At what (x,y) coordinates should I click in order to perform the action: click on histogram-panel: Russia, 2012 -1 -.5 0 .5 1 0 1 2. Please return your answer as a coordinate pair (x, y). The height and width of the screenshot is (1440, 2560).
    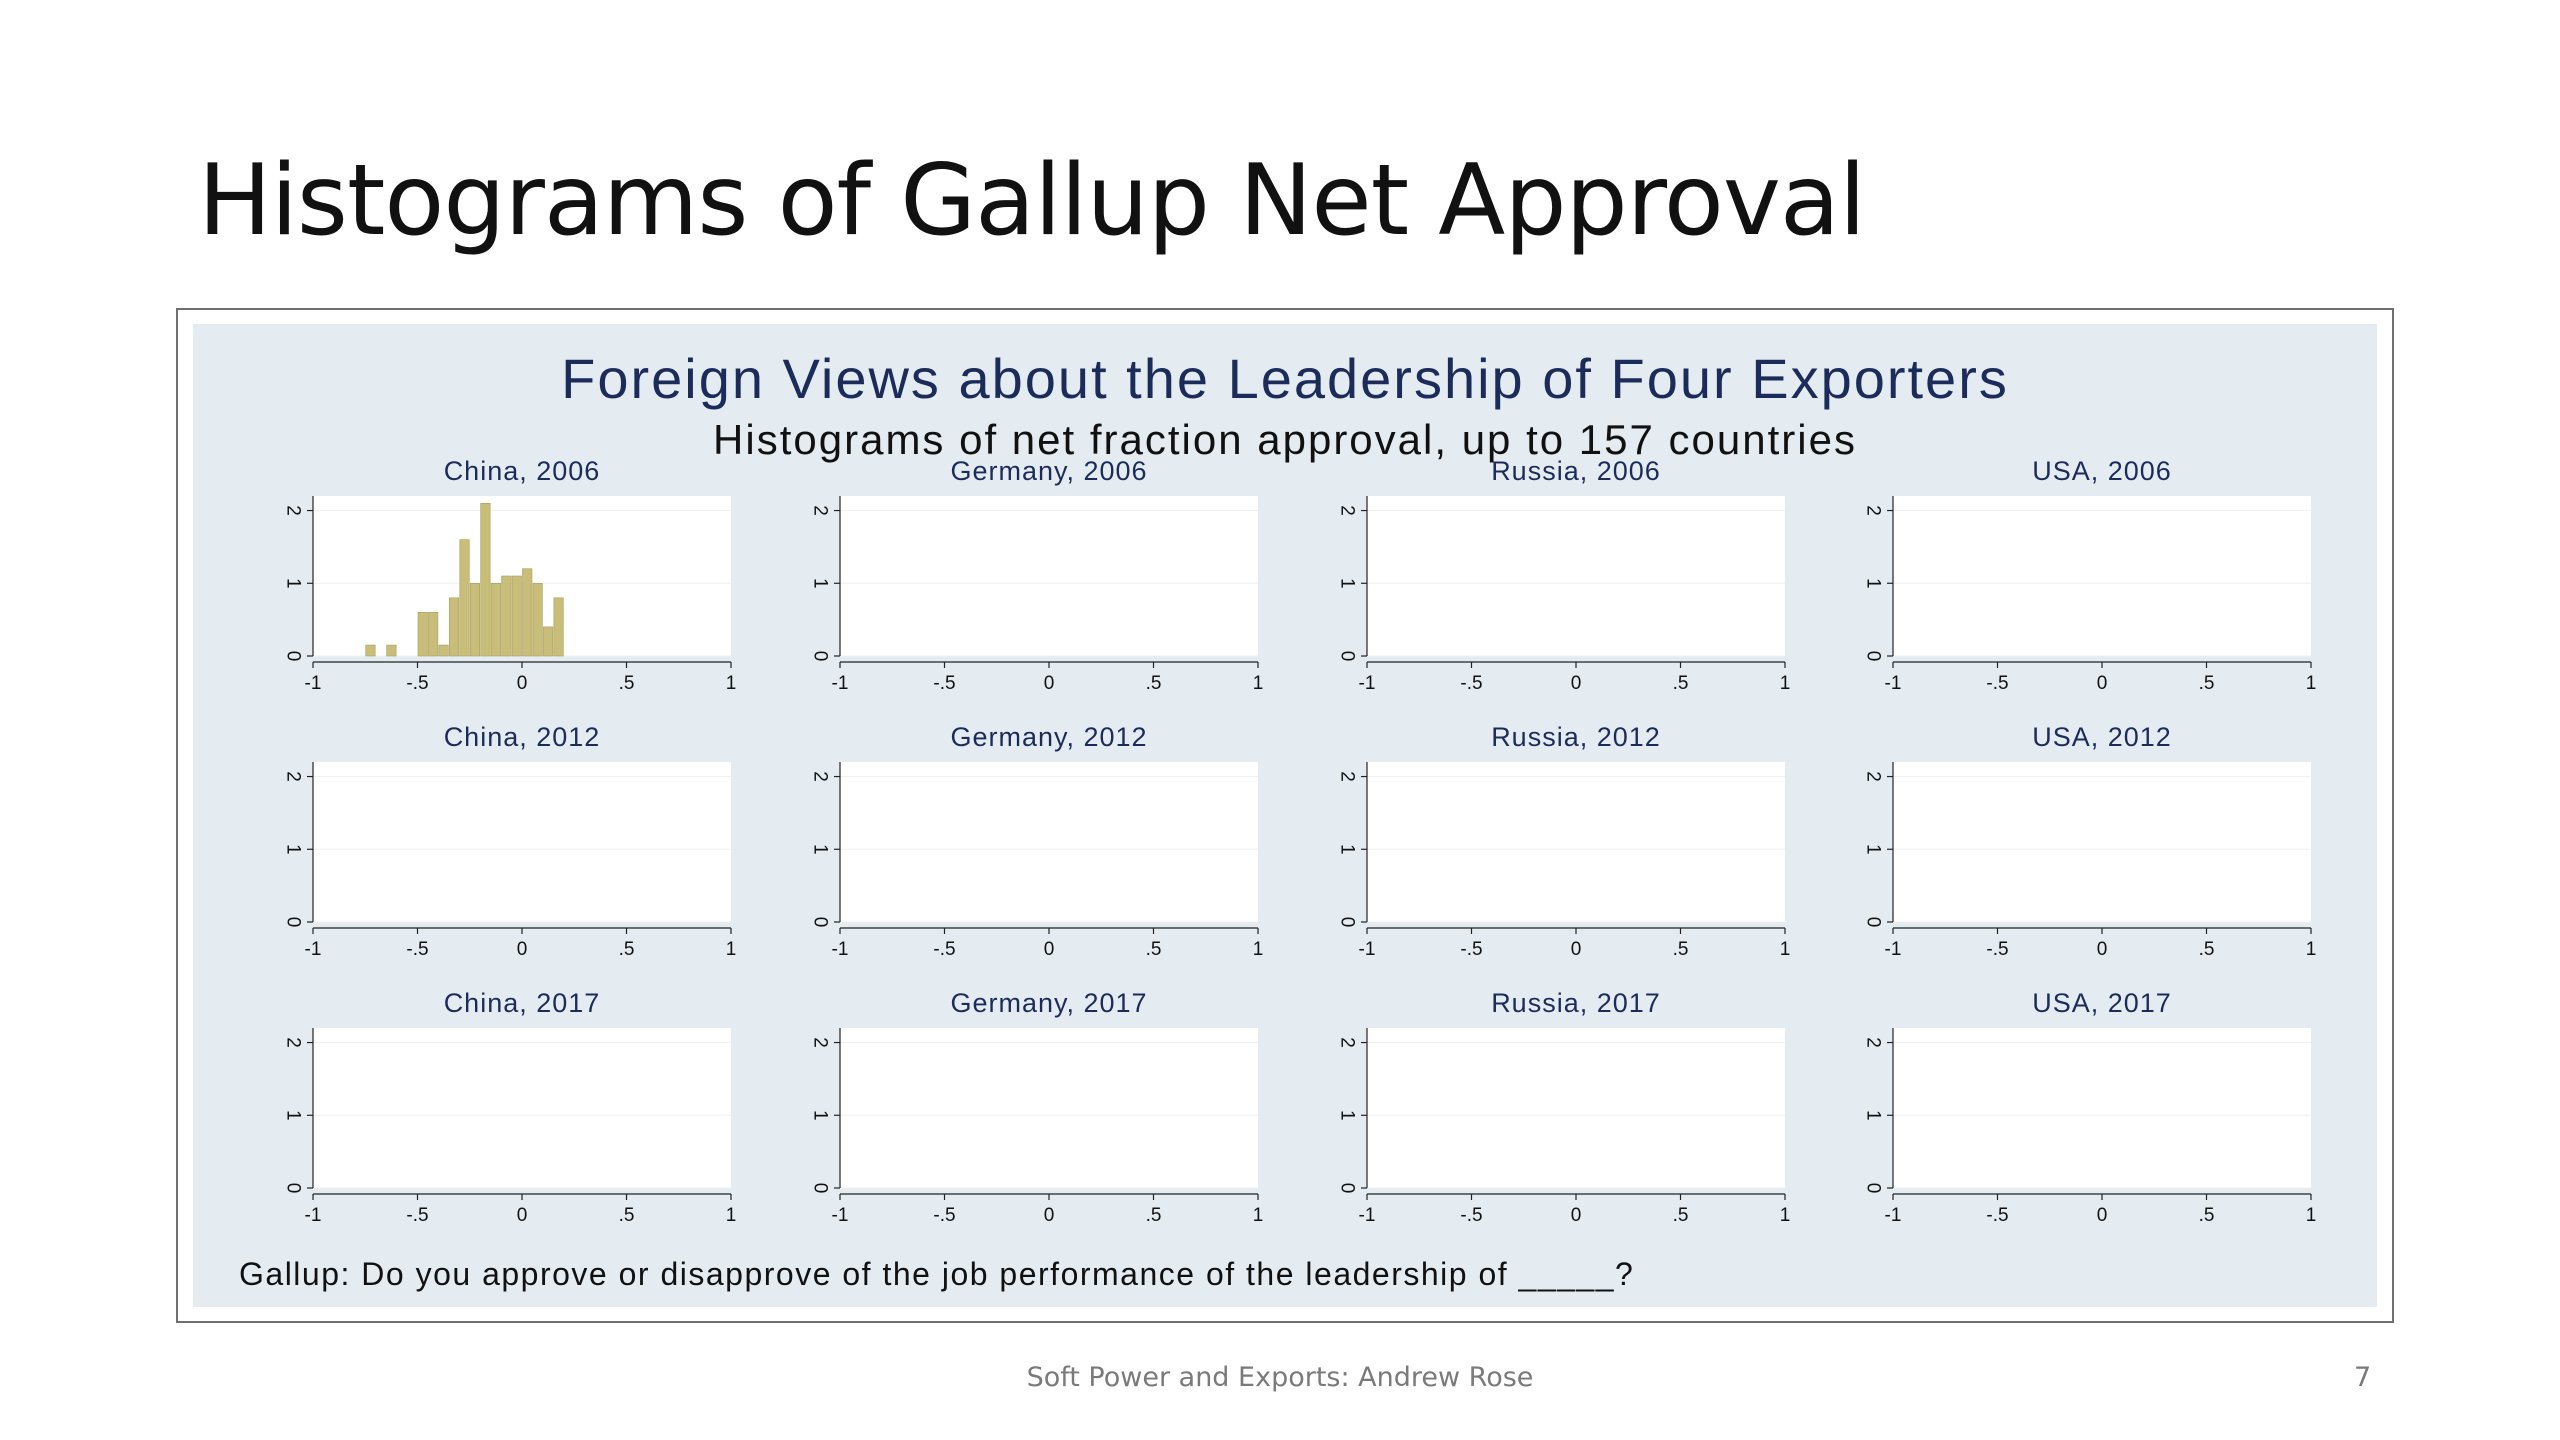
    Looking at the image, I should click on (1564, 841).